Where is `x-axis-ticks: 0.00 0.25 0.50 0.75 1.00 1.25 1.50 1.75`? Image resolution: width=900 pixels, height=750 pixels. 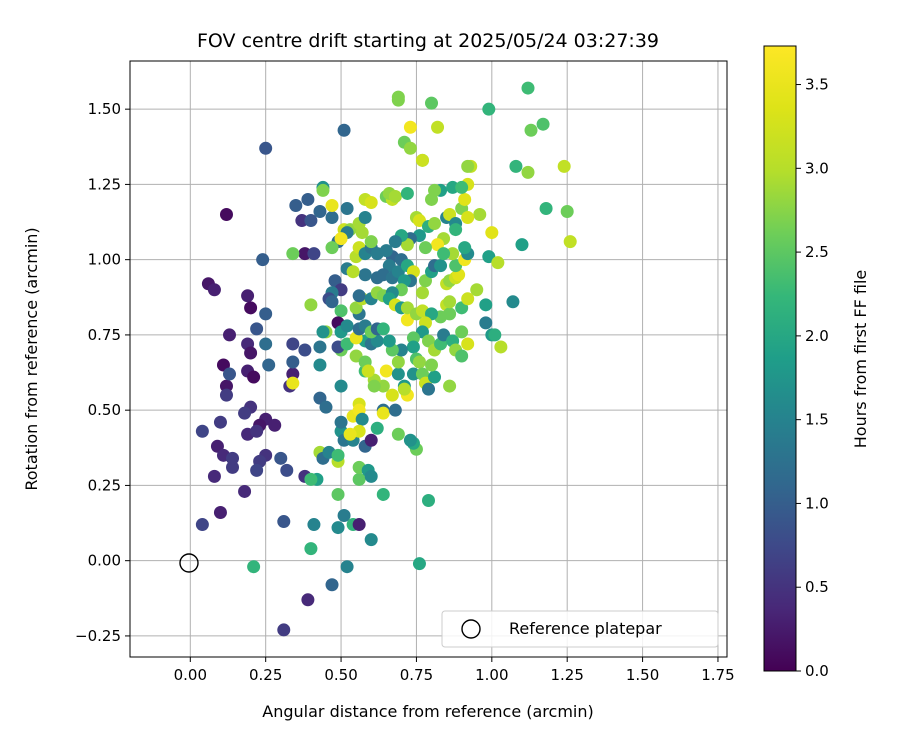
x-axis-ticks: 0.00 0.25 0.50 0.75 1.00 1.25 1.50 1.75 is located at coordinates (454, 670).